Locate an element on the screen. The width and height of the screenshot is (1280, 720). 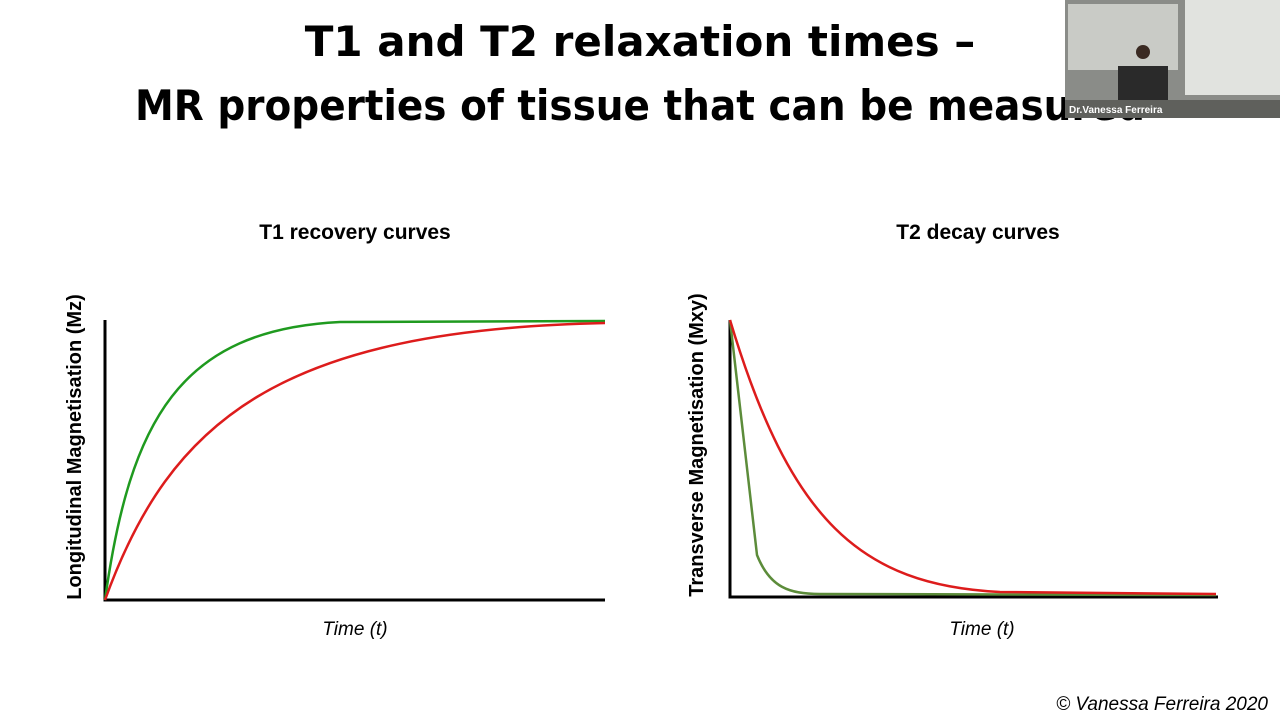
projection-screen is located at coordinates (1232, 47).